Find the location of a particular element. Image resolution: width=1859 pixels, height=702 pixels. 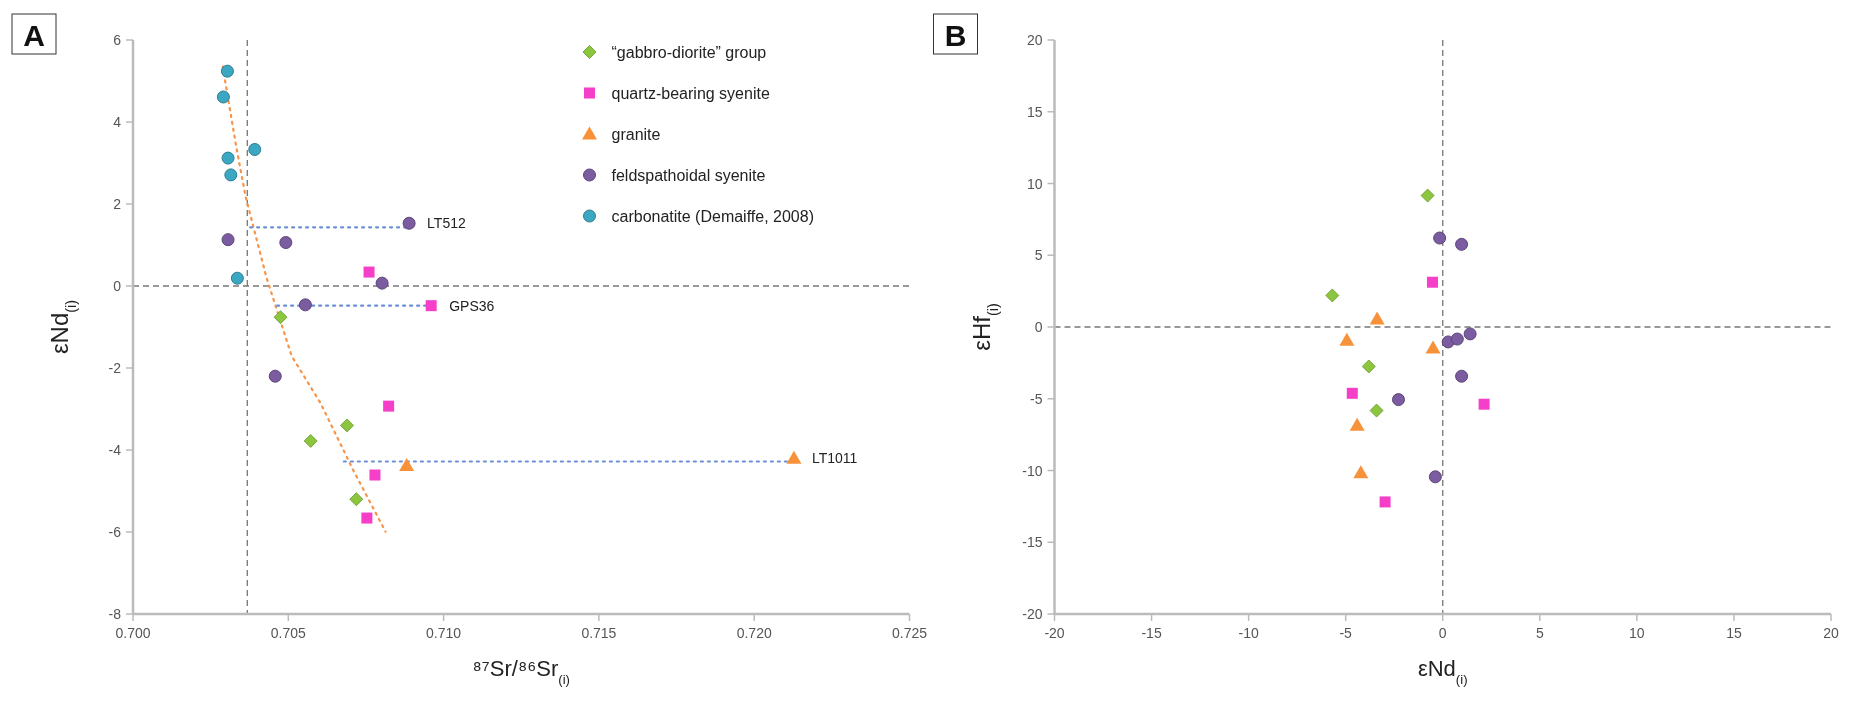

x-tick-label: 5 is located at coordinates (1539, 633).